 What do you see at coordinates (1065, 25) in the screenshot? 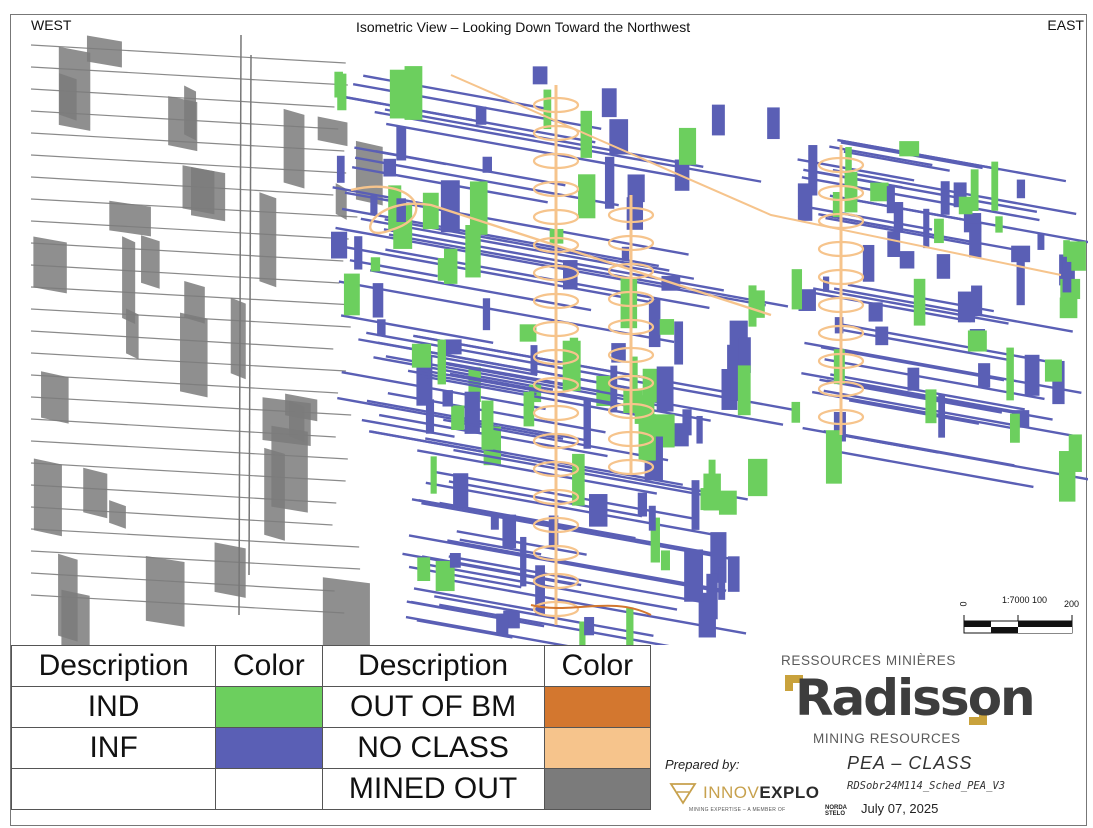
I see `east-label: EAST` at bounding box center [1065, 25].